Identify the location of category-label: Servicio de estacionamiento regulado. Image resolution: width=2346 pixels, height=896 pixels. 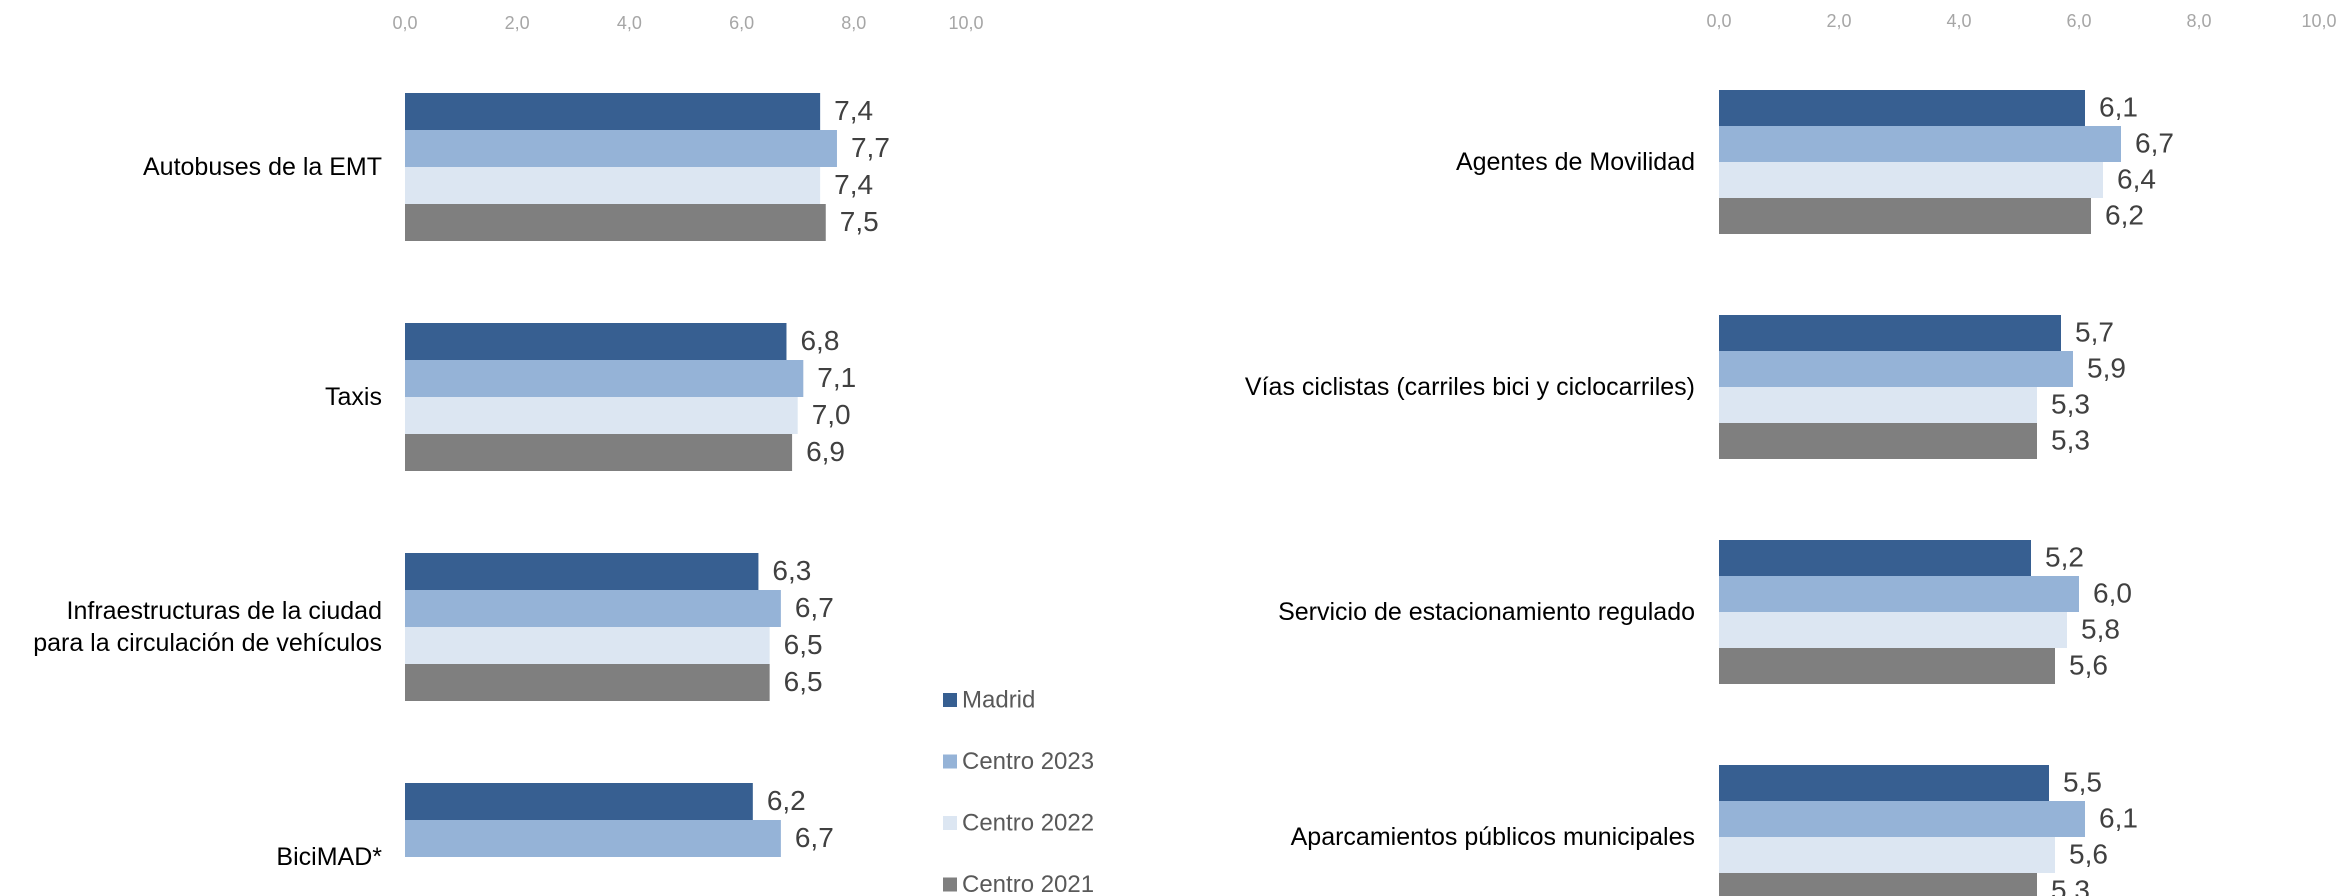
(1486, 612).